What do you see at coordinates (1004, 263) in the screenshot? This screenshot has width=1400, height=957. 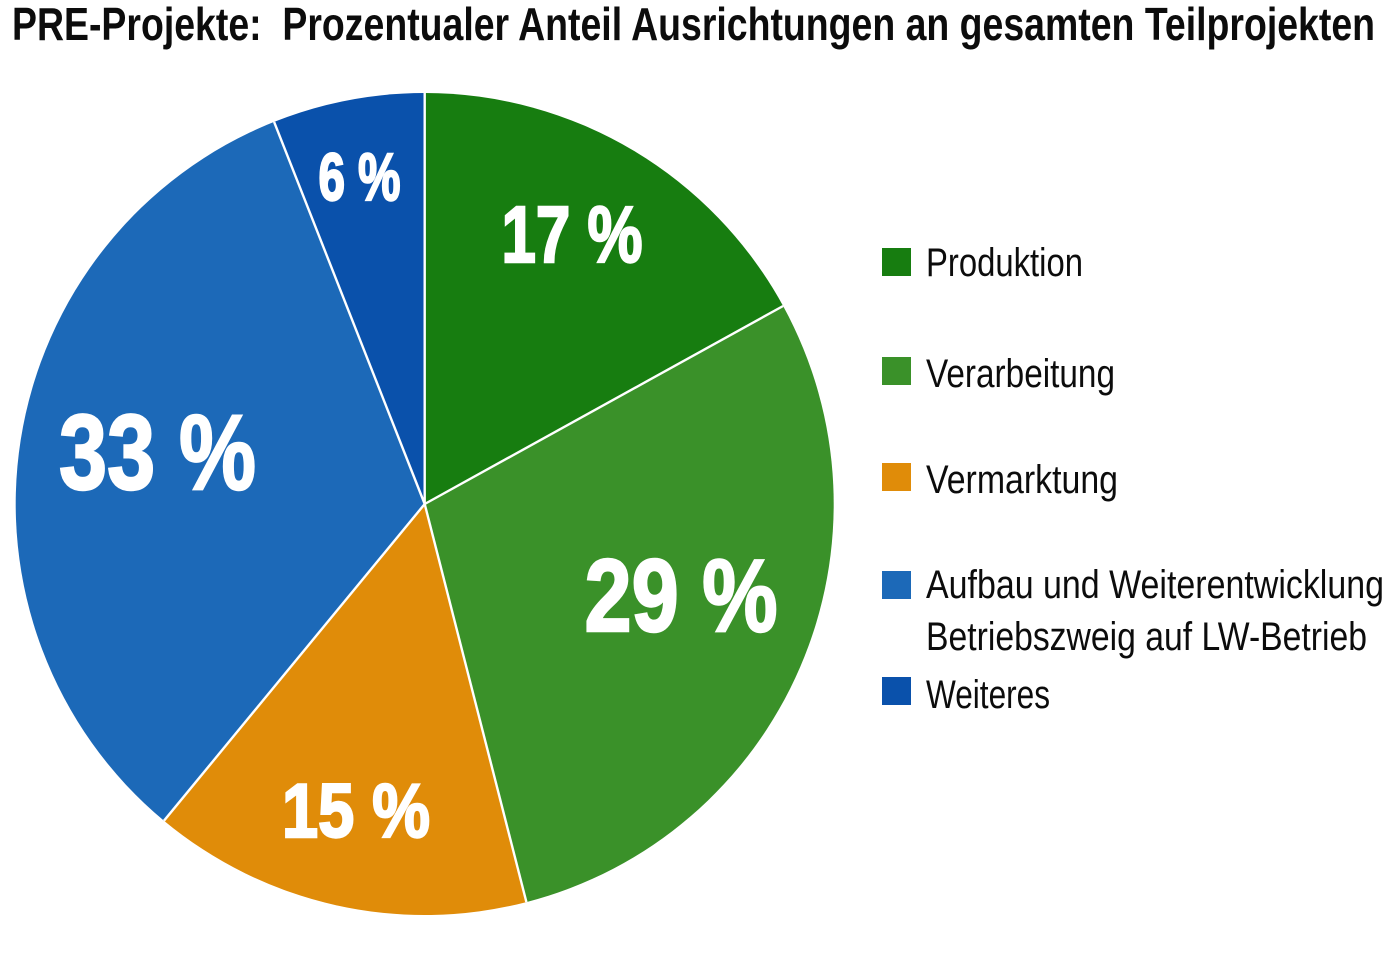 I see `svg-text: Produktion` at bounding box center [1004, 263].